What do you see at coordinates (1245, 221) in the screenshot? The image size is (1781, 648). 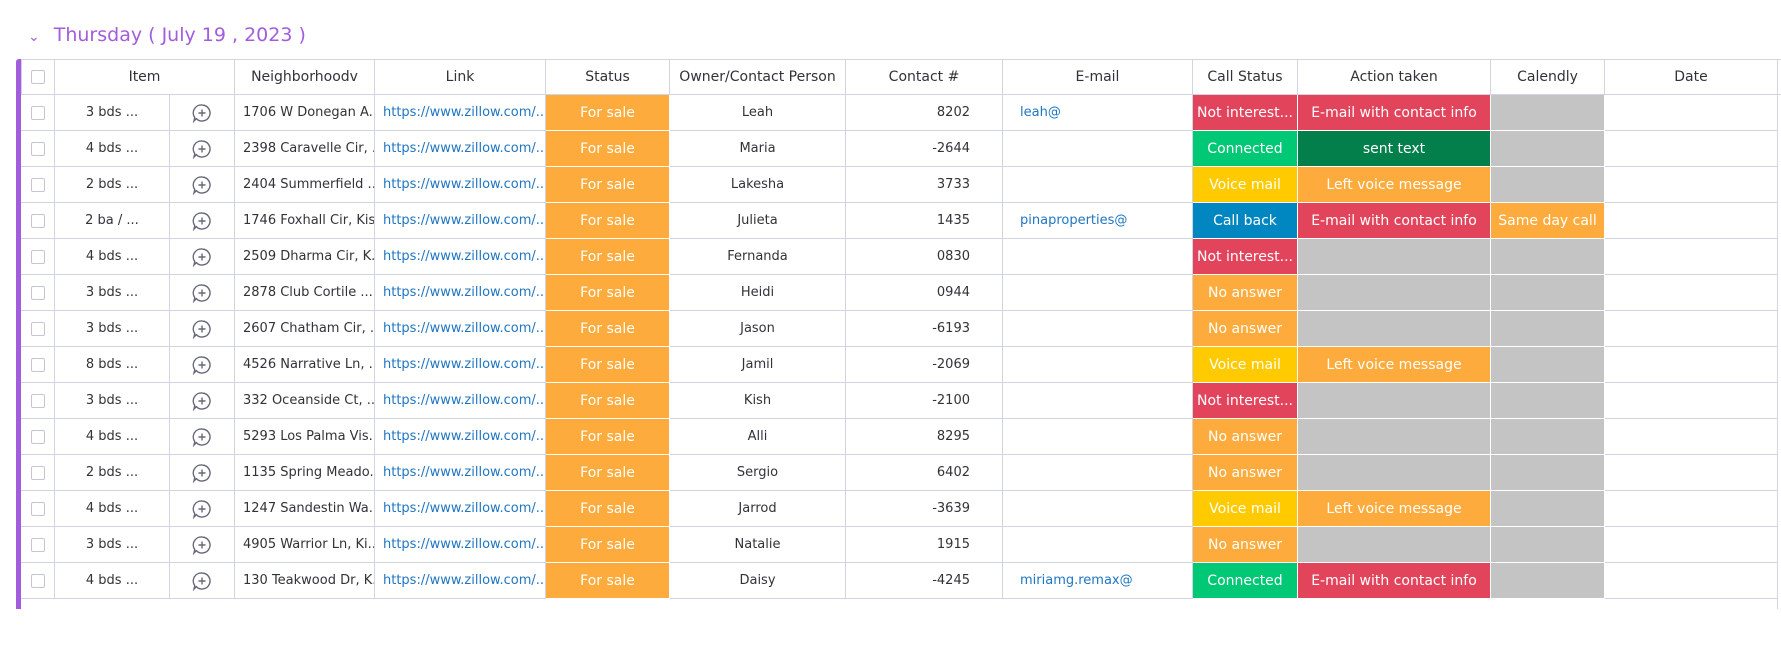 I see `call-status-label: Call back` at bounding box center [1245, 221].